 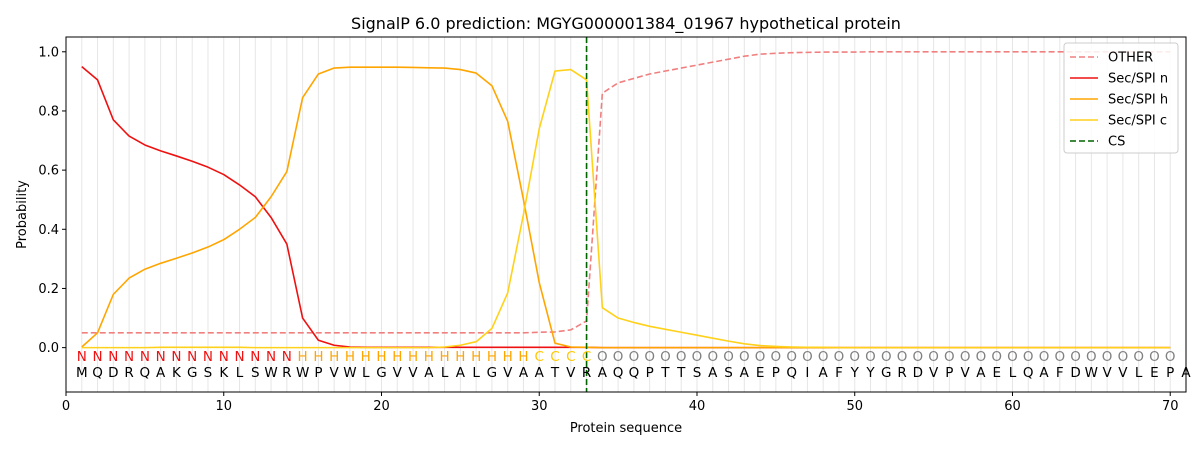 What do you see at coordinates (1108, 373) in the screenshot?
I see `residue-label-66: V` at bounding box center [1108, 373].